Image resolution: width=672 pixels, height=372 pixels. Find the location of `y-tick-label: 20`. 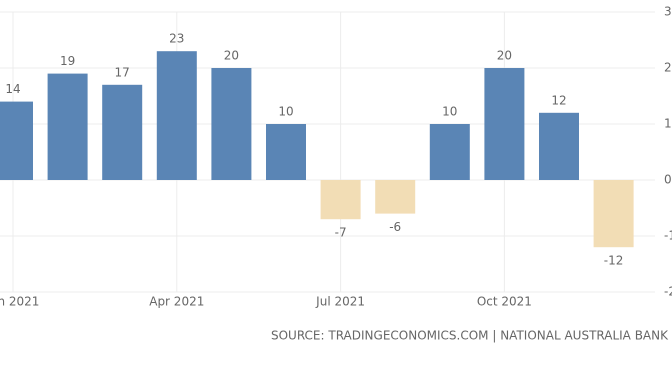

y-tick-label: 20 is located at coordinates (668, 68).